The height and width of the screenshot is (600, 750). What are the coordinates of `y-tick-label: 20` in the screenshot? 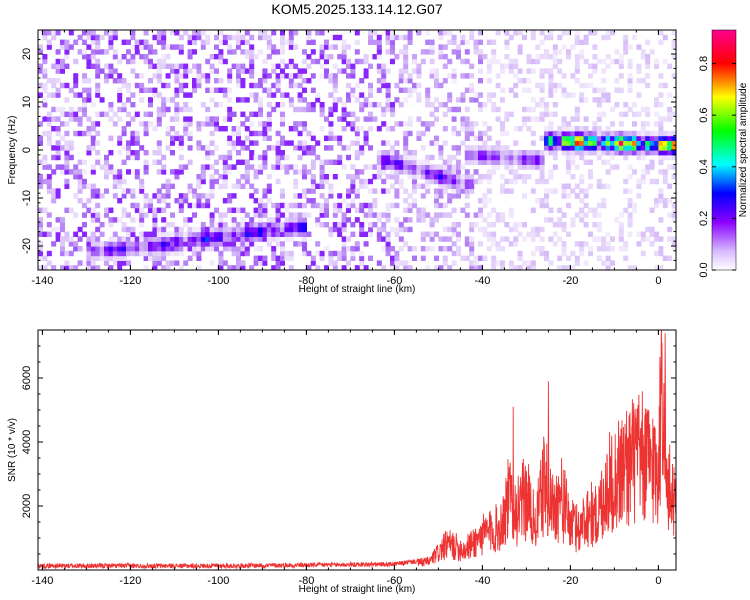 It's located at (27, 54).